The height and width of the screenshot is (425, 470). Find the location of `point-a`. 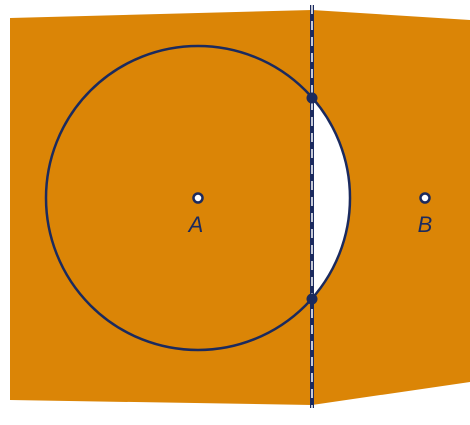

point-a is located at coordinates (198, 198).